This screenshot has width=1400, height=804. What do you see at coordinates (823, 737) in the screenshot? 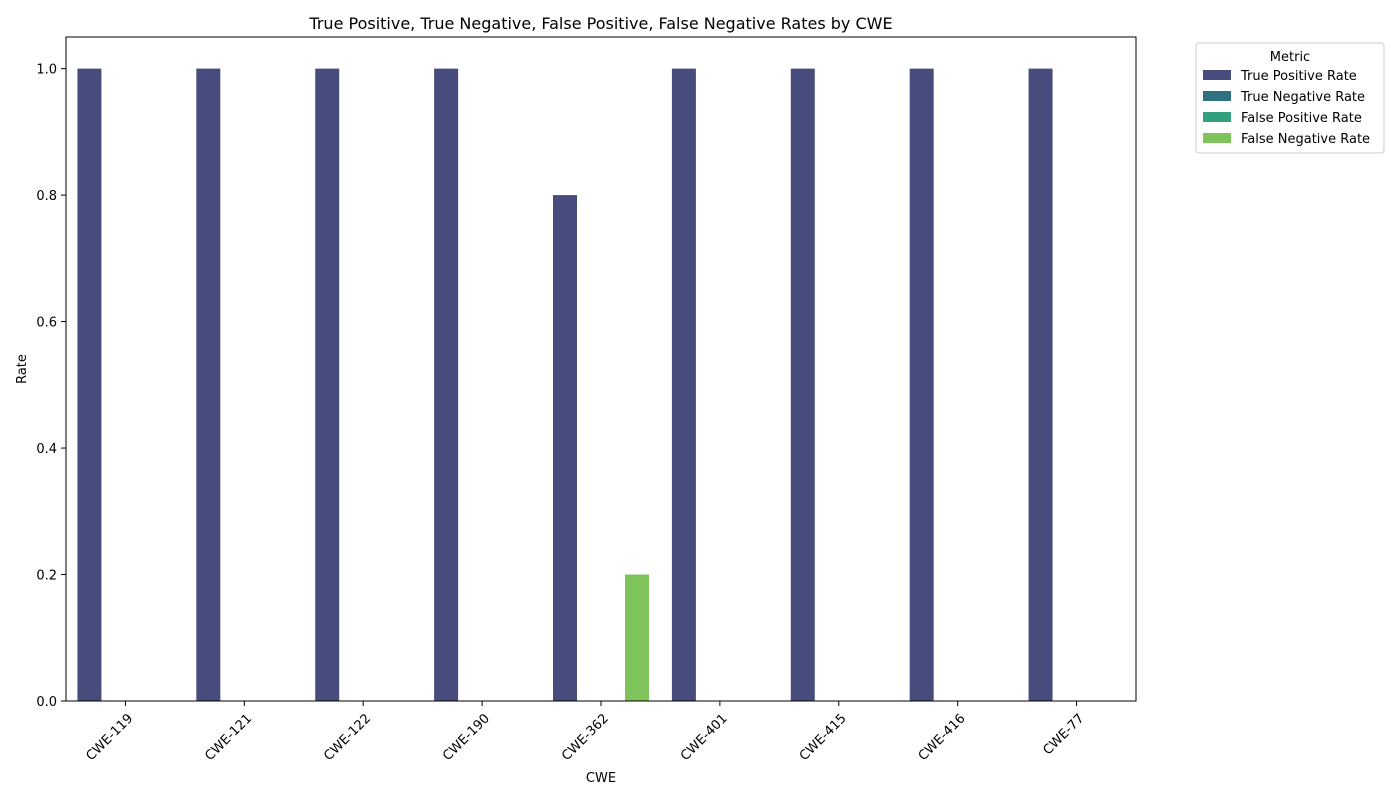
I see `x-tick-label: CWE-415` at bounding box center [823, 737].